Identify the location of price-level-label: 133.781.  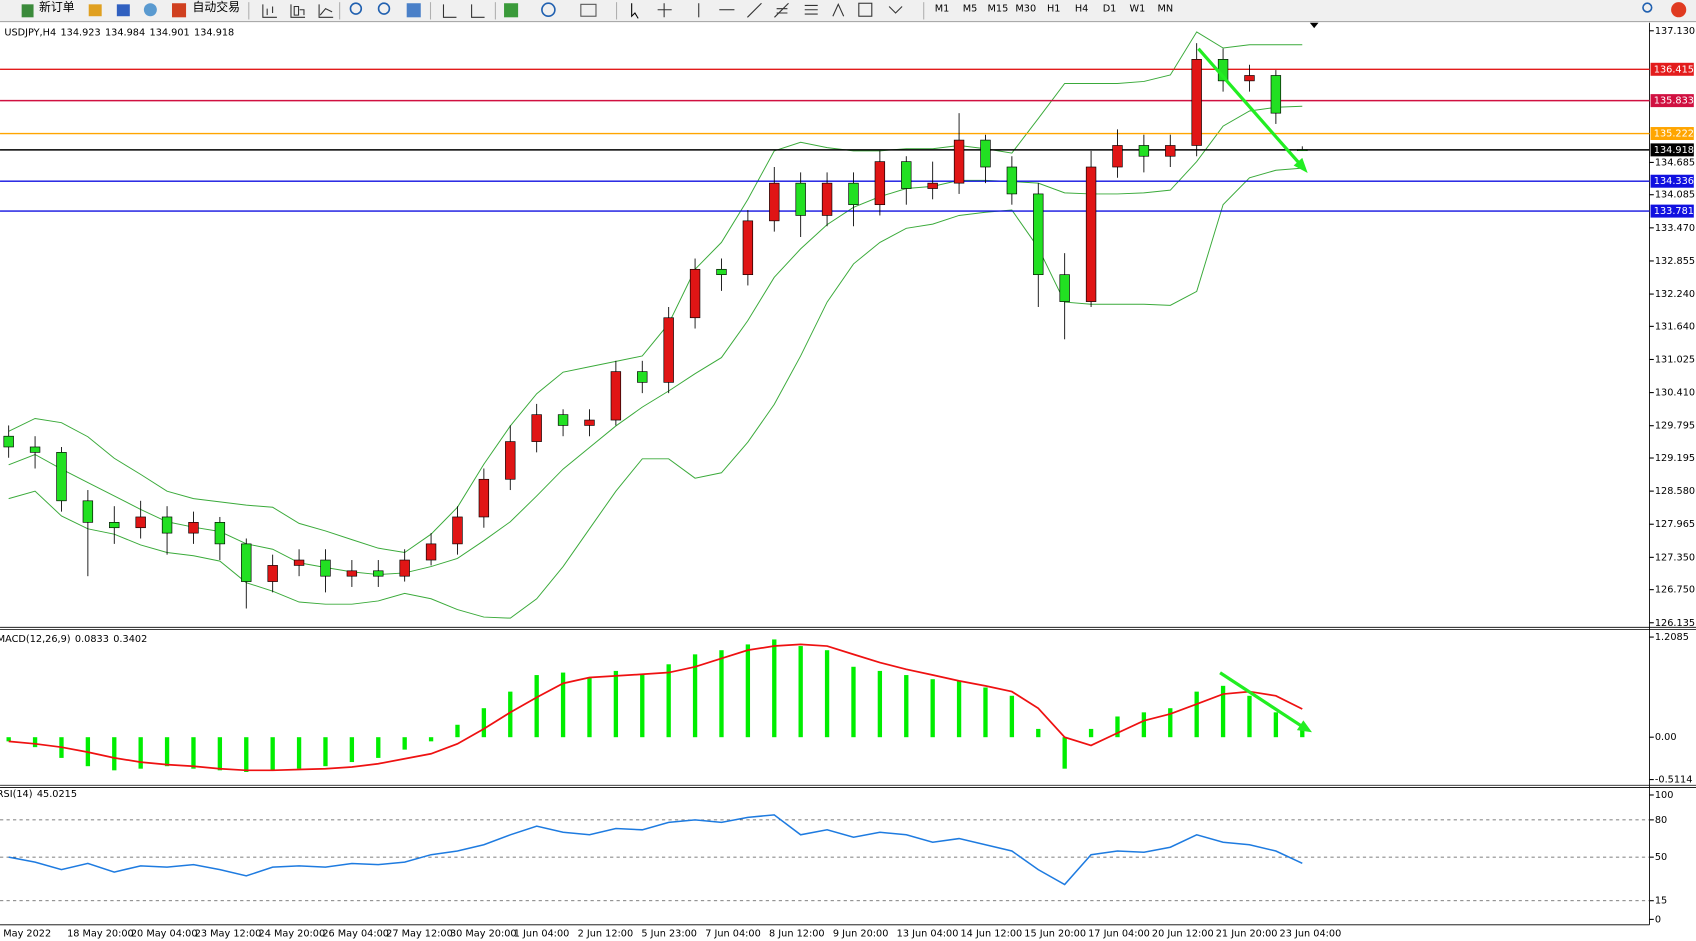
(1674, 211).